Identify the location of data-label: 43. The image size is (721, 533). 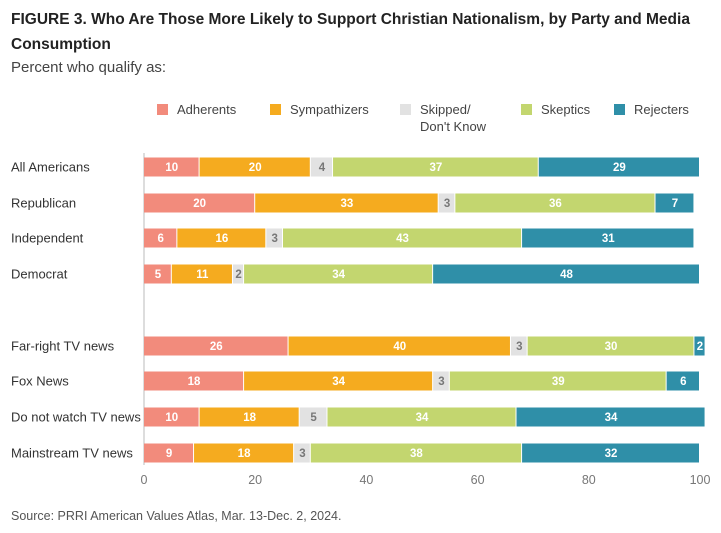
(402, 239).